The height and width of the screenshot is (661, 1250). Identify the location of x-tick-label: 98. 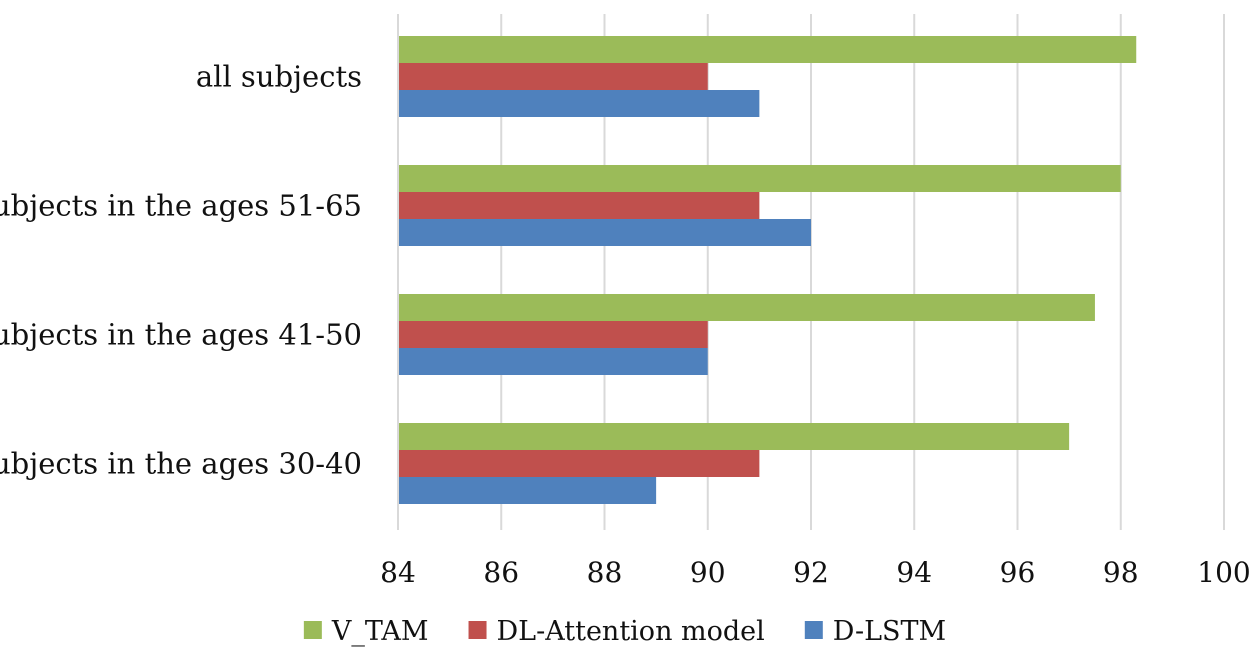
(1121, 572).